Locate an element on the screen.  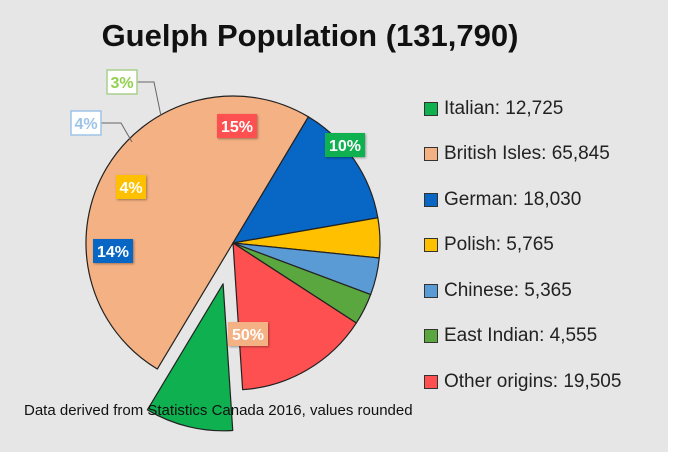
pie-slice-other-origins is located at coordinates (294, 316).